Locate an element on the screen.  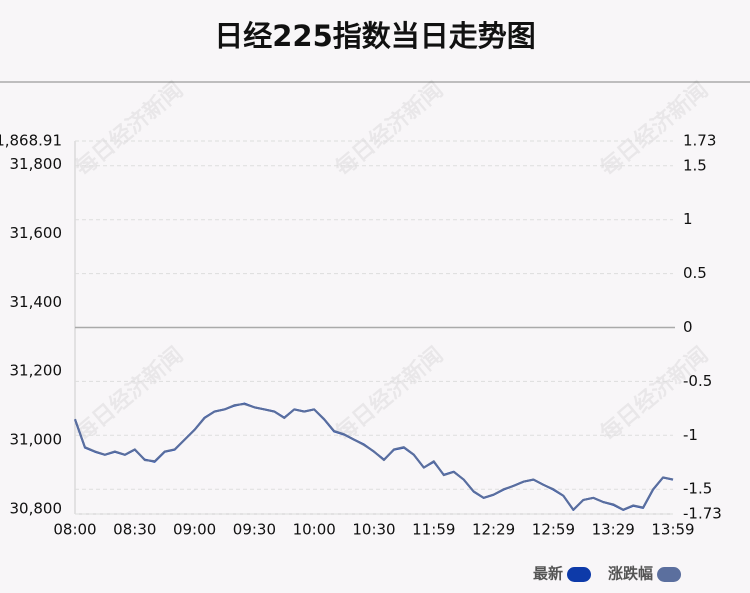
y2-tick-label: 1.5 is located at coordinates (695, 165).